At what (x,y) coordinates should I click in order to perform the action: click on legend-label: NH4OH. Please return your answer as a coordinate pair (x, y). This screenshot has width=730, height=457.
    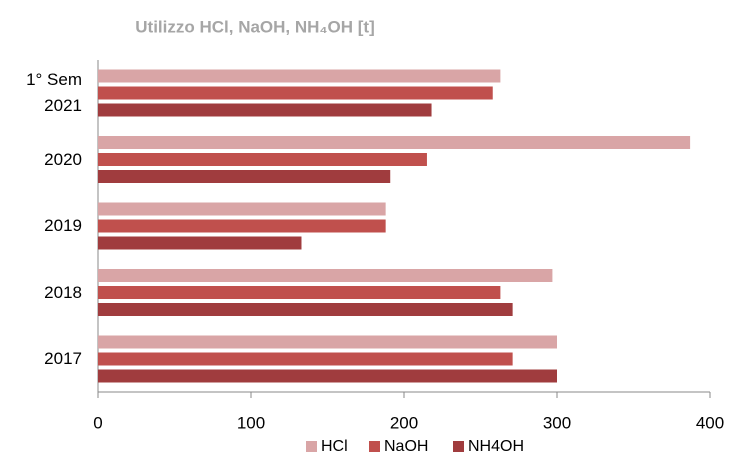
    Looking at the image, I should click on (496, 446).